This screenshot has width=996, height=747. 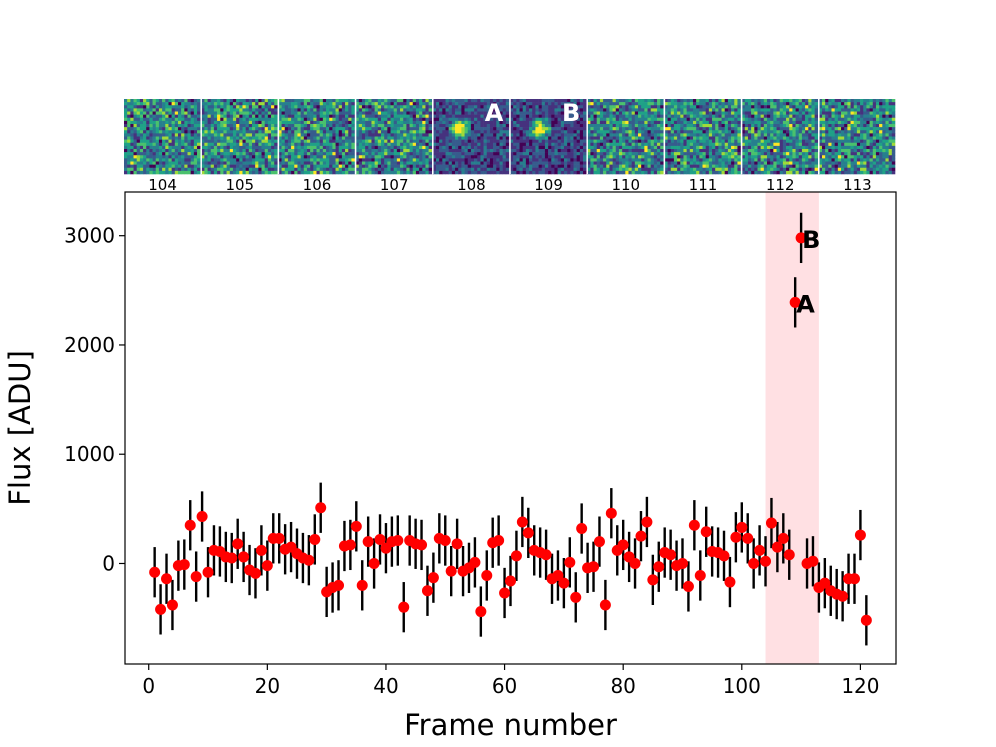 I want to click on thumbnail-label: 106, so click(x=317, y=185).